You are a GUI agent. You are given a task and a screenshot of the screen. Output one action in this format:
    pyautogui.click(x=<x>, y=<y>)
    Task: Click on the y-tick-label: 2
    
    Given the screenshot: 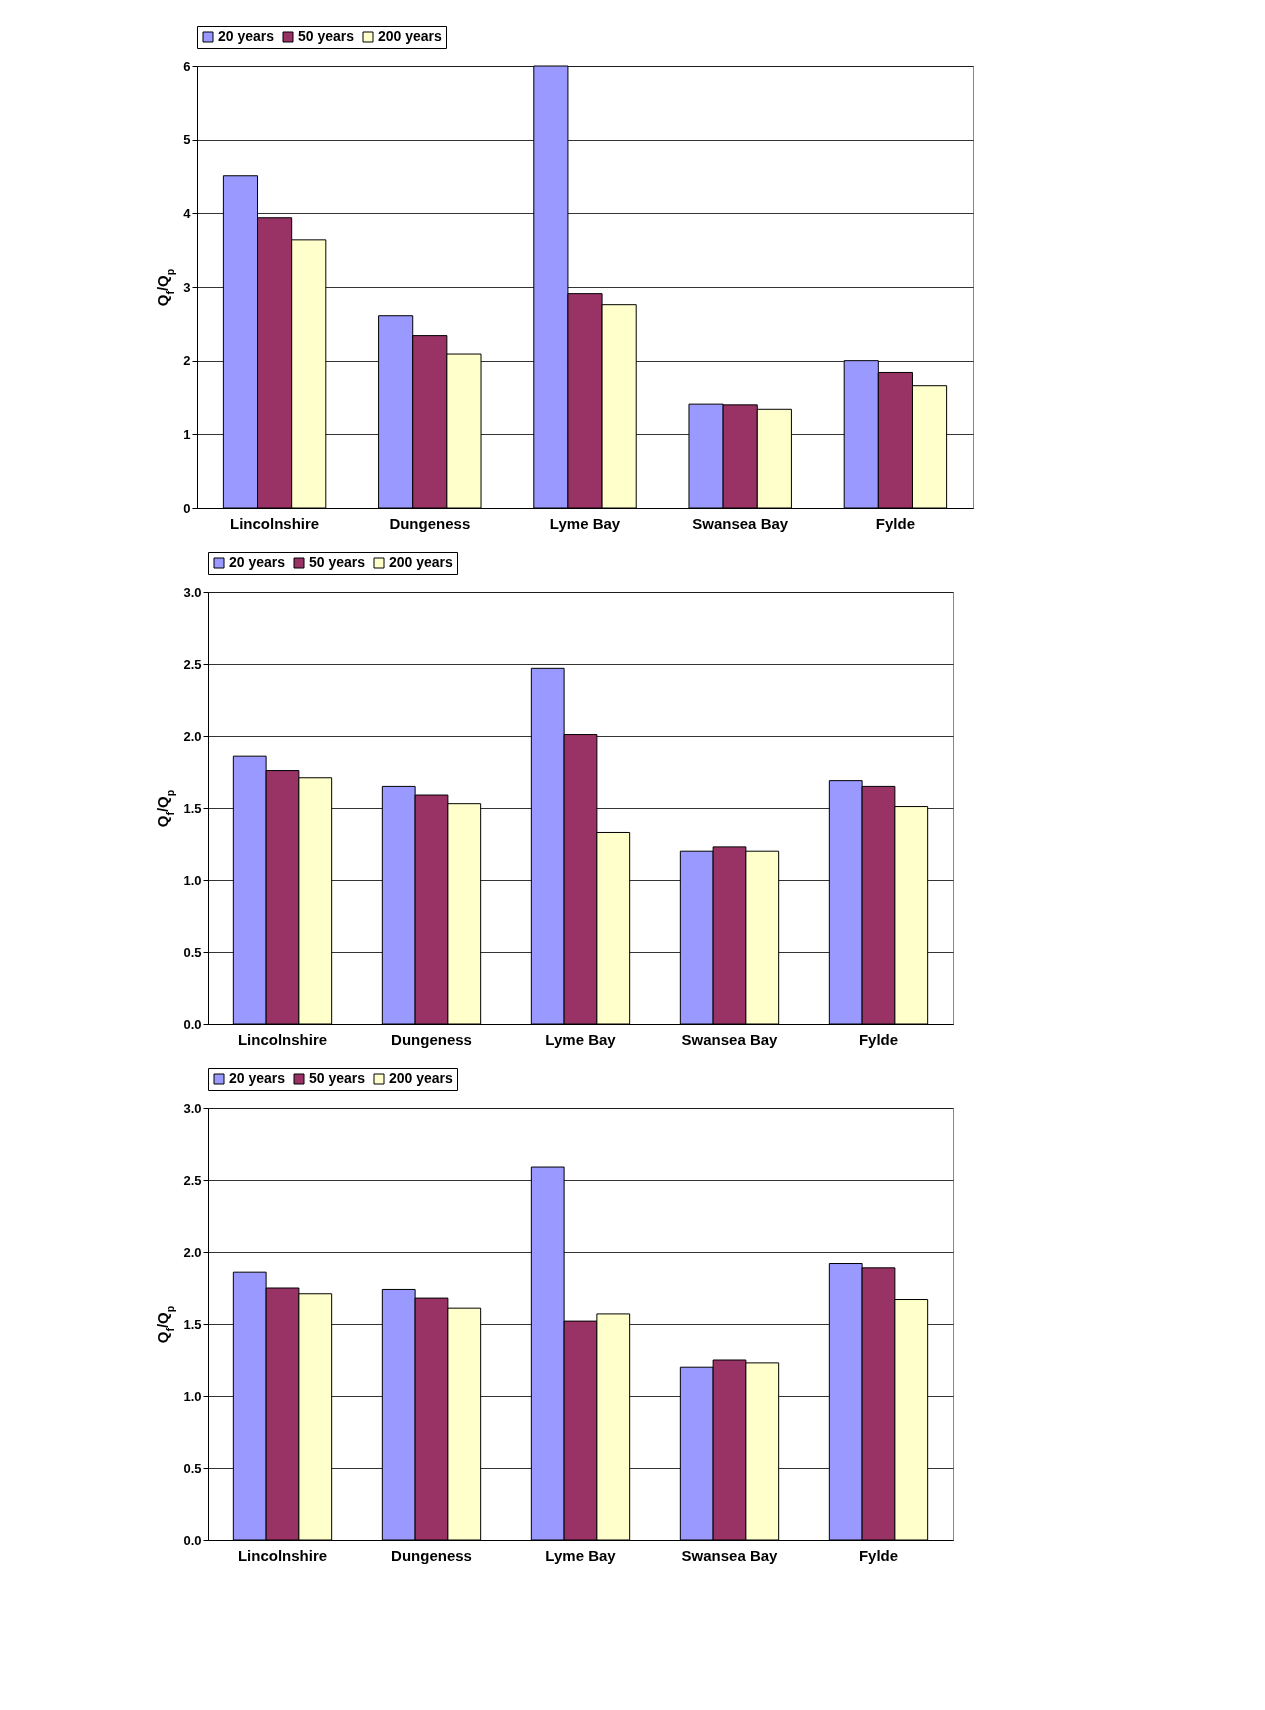 What is the action you would take?
    pyautogui.click(x=187, y=361)
    